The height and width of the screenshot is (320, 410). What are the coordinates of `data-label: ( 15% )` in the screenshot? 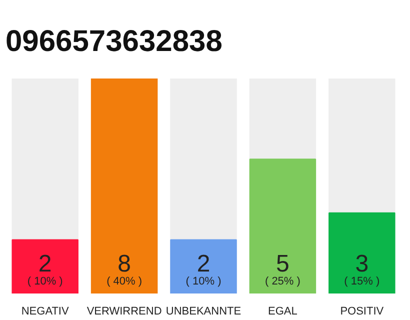 It's located at (362, 282).